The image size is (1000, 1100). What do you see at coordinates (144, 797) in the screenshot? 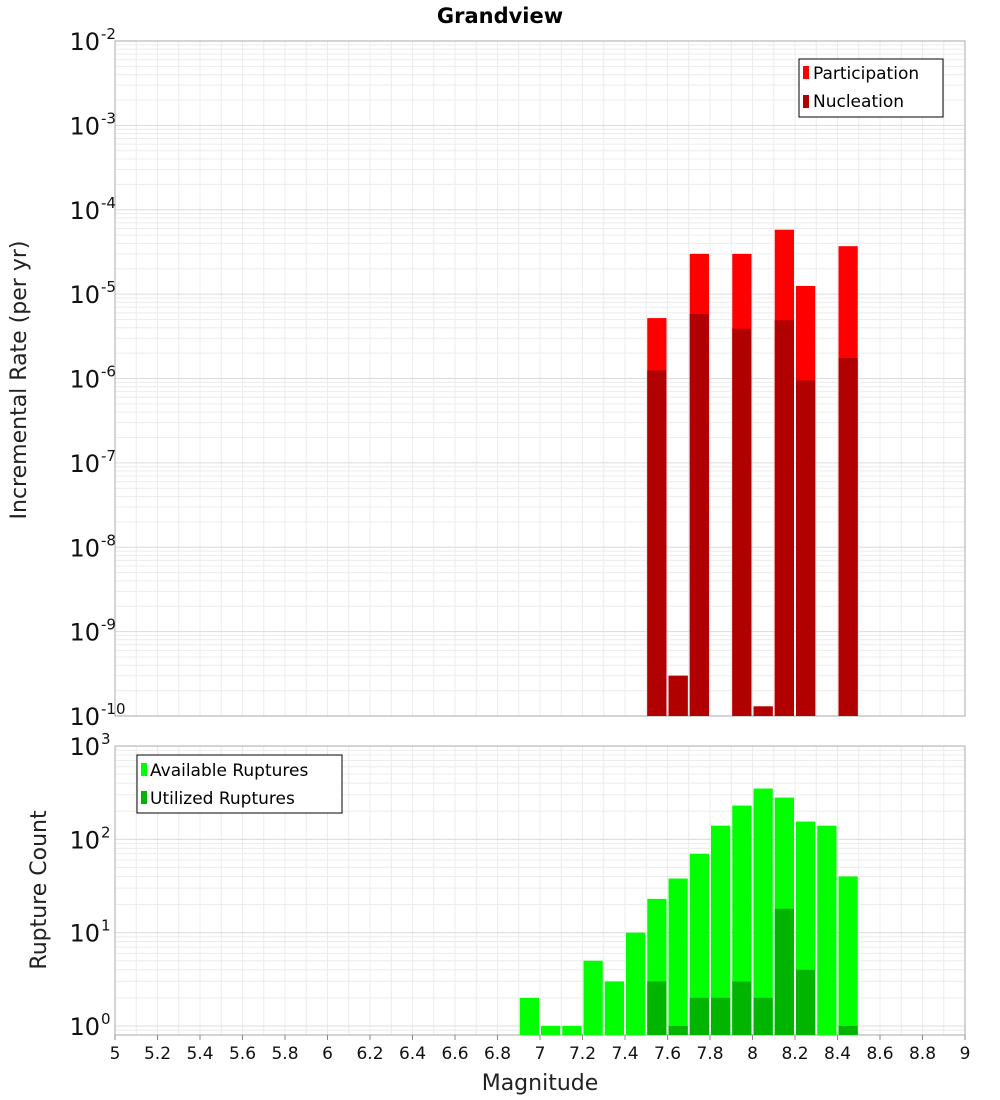
I see `legend-swatch-utilized` at bounding box center [144, 797].